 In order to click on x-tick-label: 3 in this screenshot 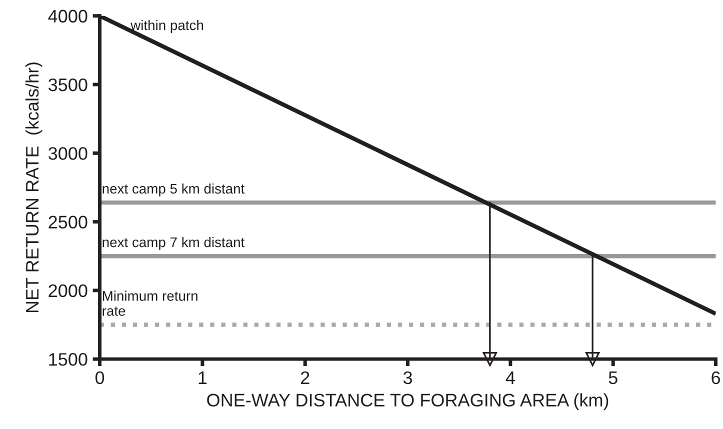, I will do `click(407, 377)`.